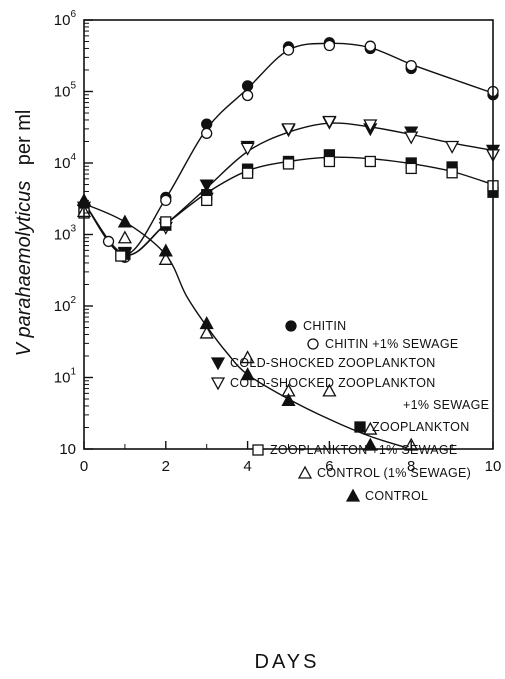 This screenshot has height=679, width=505. I want to click on y-tick-exponent: 5, so click(73, 86).